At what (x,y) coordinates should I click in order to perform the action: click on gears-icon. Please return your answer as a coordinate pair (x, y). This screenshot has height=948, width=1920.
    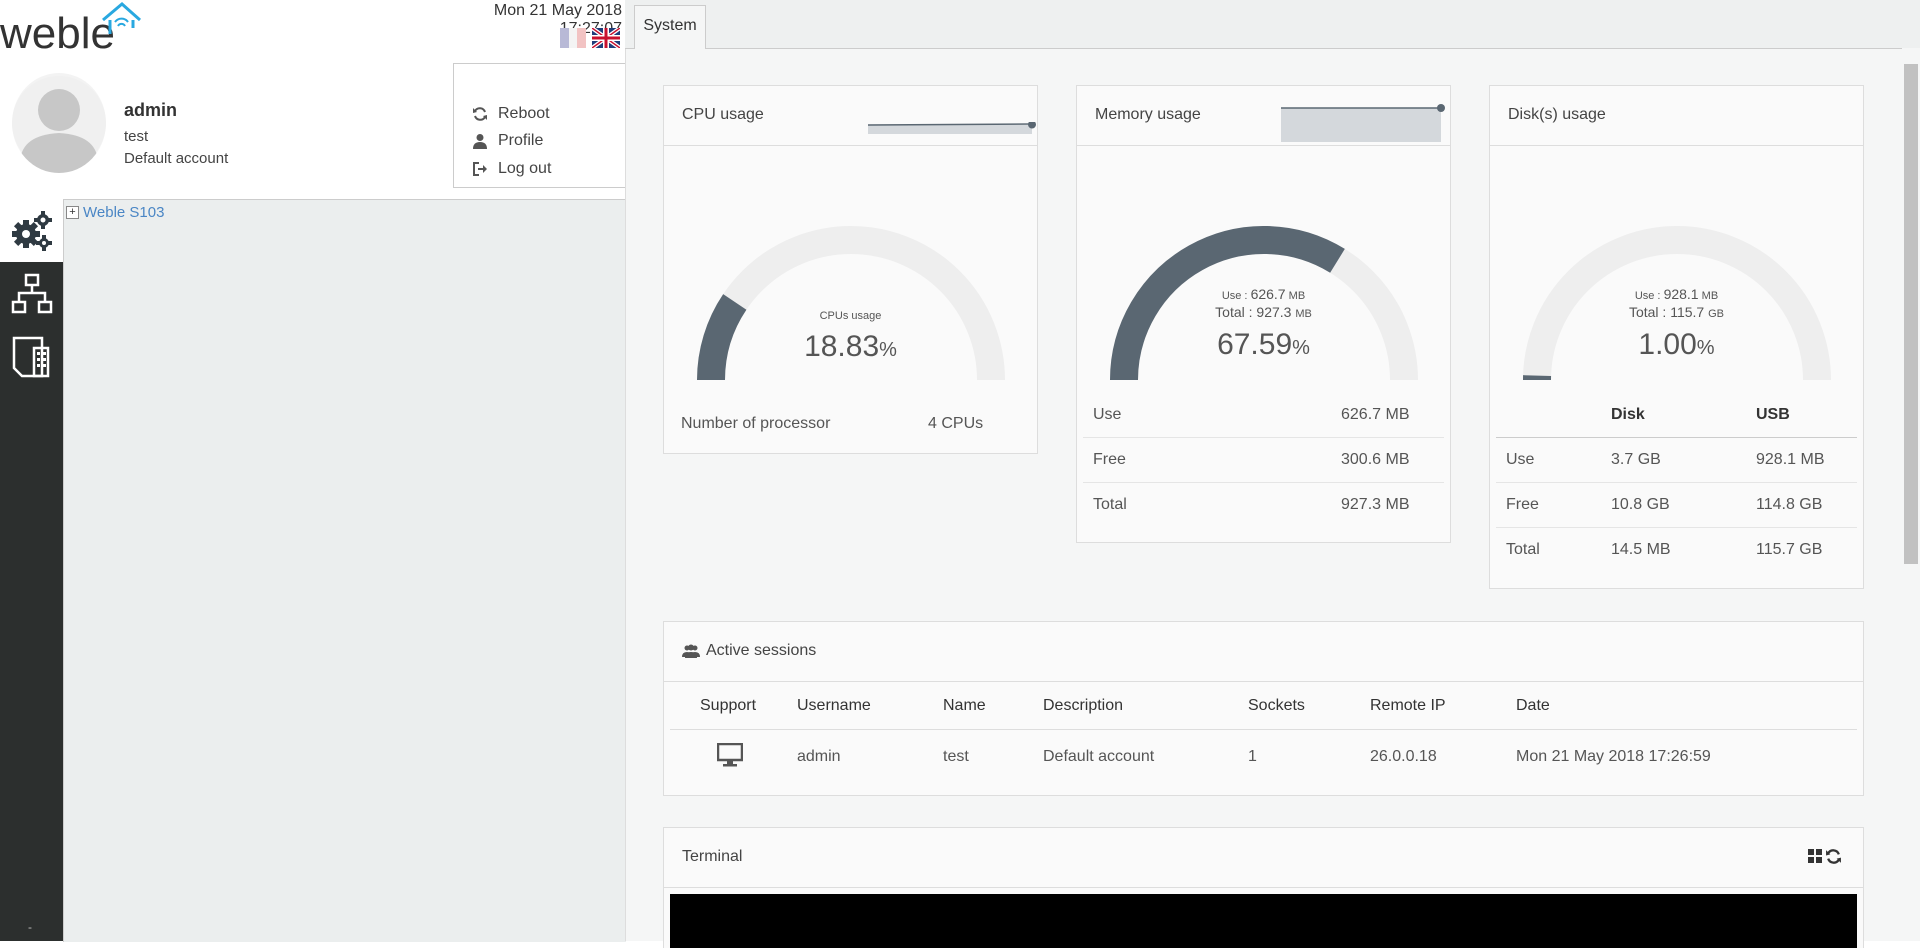
    Looking at the image, I should click on (32, 230).